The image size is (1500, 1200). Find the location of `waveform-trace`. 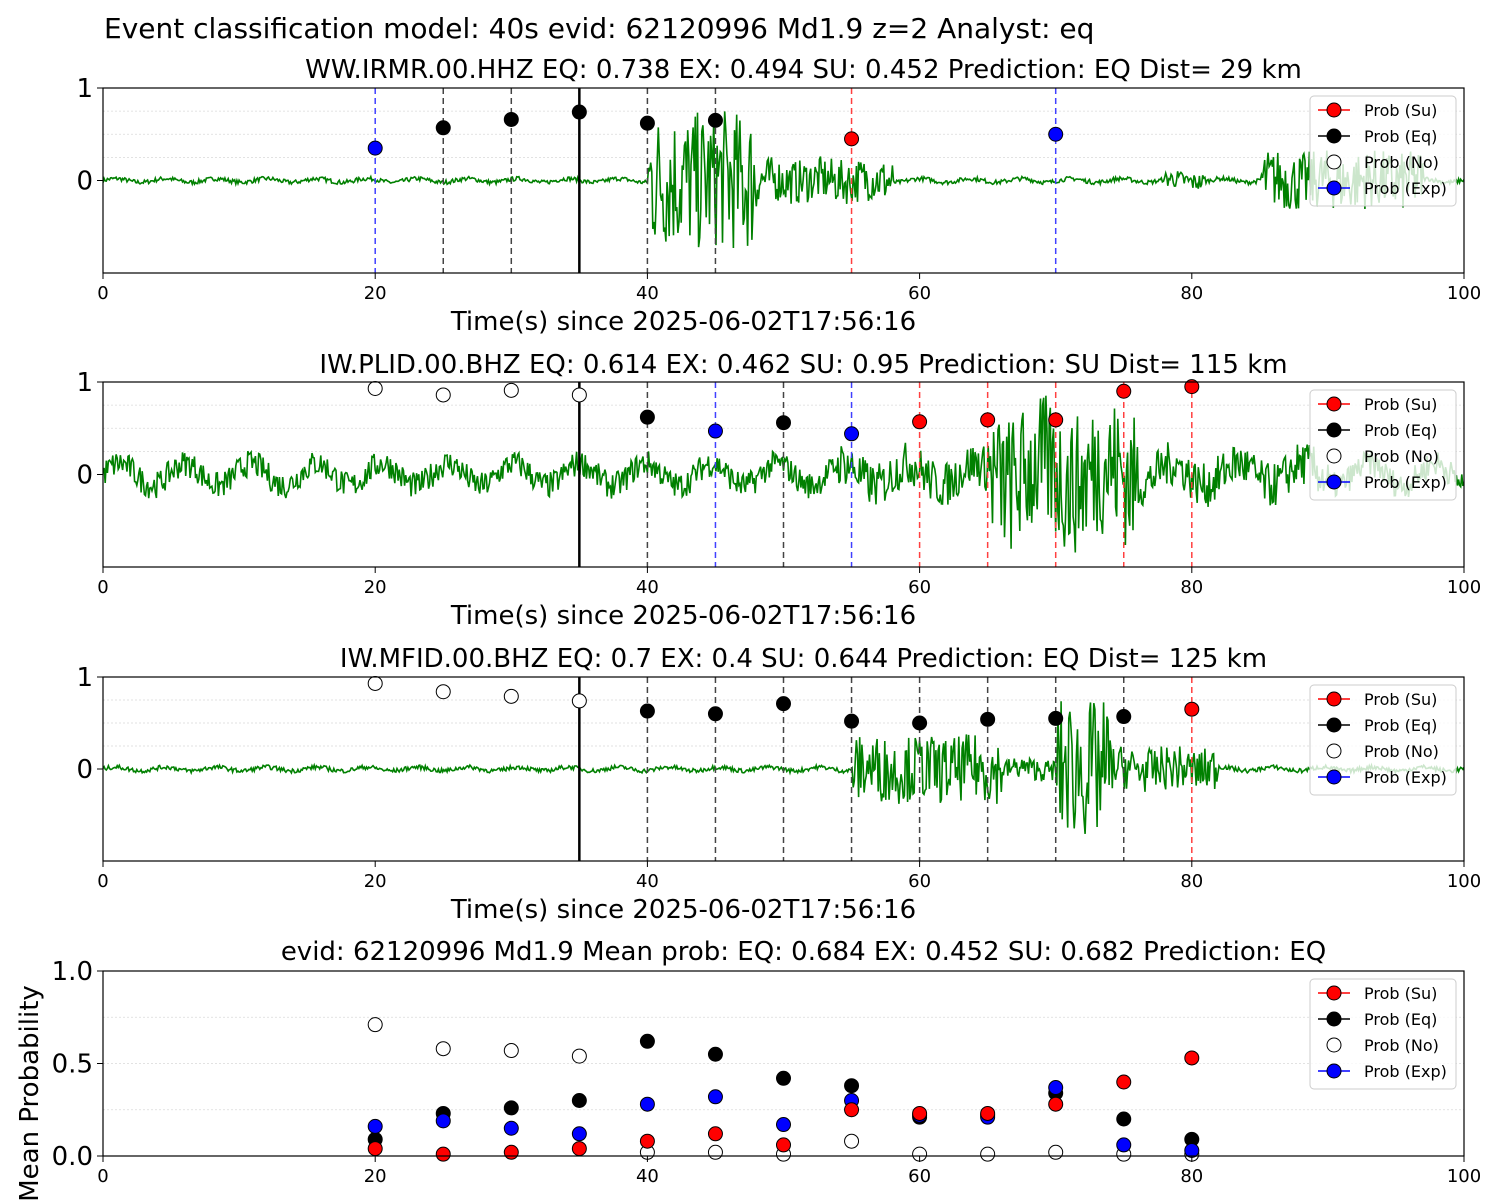

waveform-trace is located at coordinates (783, 474).